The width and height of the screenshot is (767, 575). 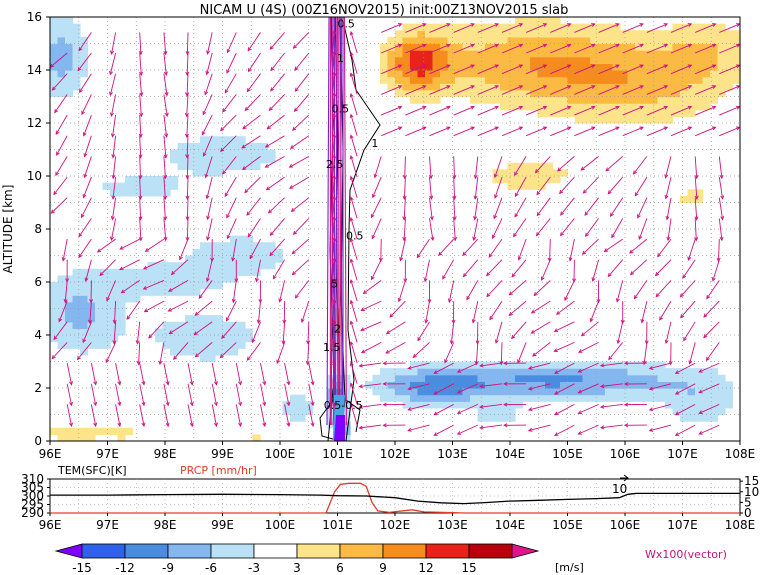 I want to click on colorbar-unit: [m/s], so click(x=569, y=567).